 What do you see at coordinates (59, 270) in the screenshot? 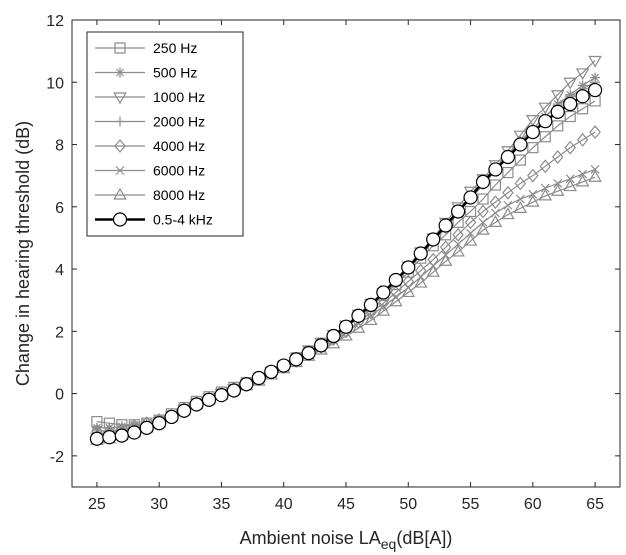
I see `y-tick-label: 4` at bounding box center [59, 270].